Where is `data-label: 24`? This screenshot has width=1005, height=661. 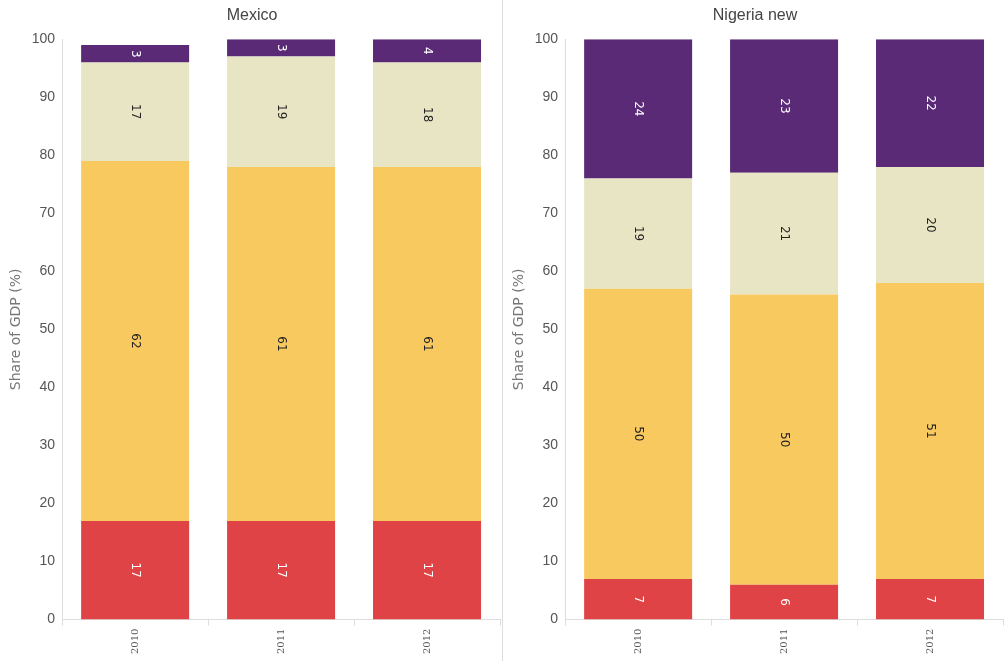 data-label: 24 is located at coordinates (639, 109).